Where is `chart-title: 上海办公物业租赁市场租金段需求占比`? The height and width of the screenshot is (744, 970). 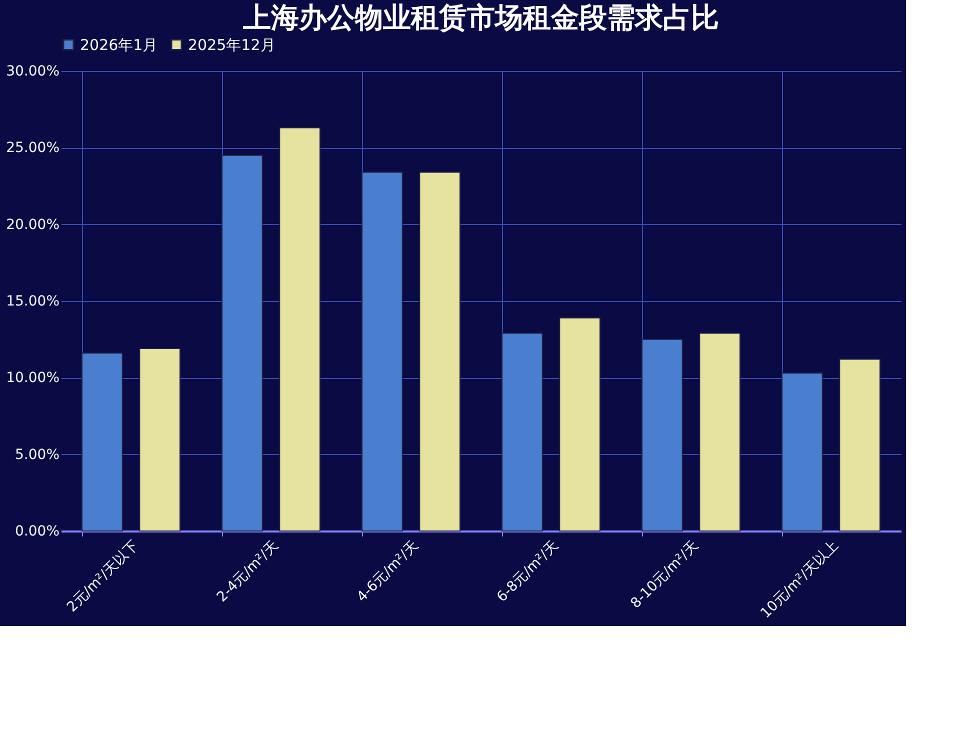 chart-title: 上海办公物业租赁市场租金段需求占比 is located at coordinates (480, 17).